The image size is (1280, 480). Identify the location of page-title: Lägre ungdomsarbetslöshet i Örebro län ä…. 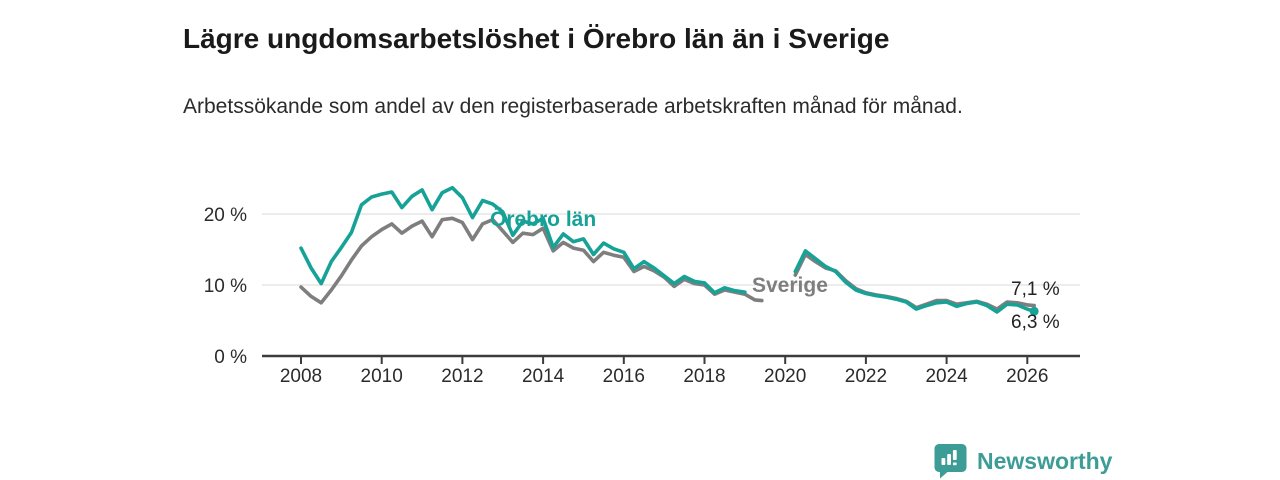
(536, 38).